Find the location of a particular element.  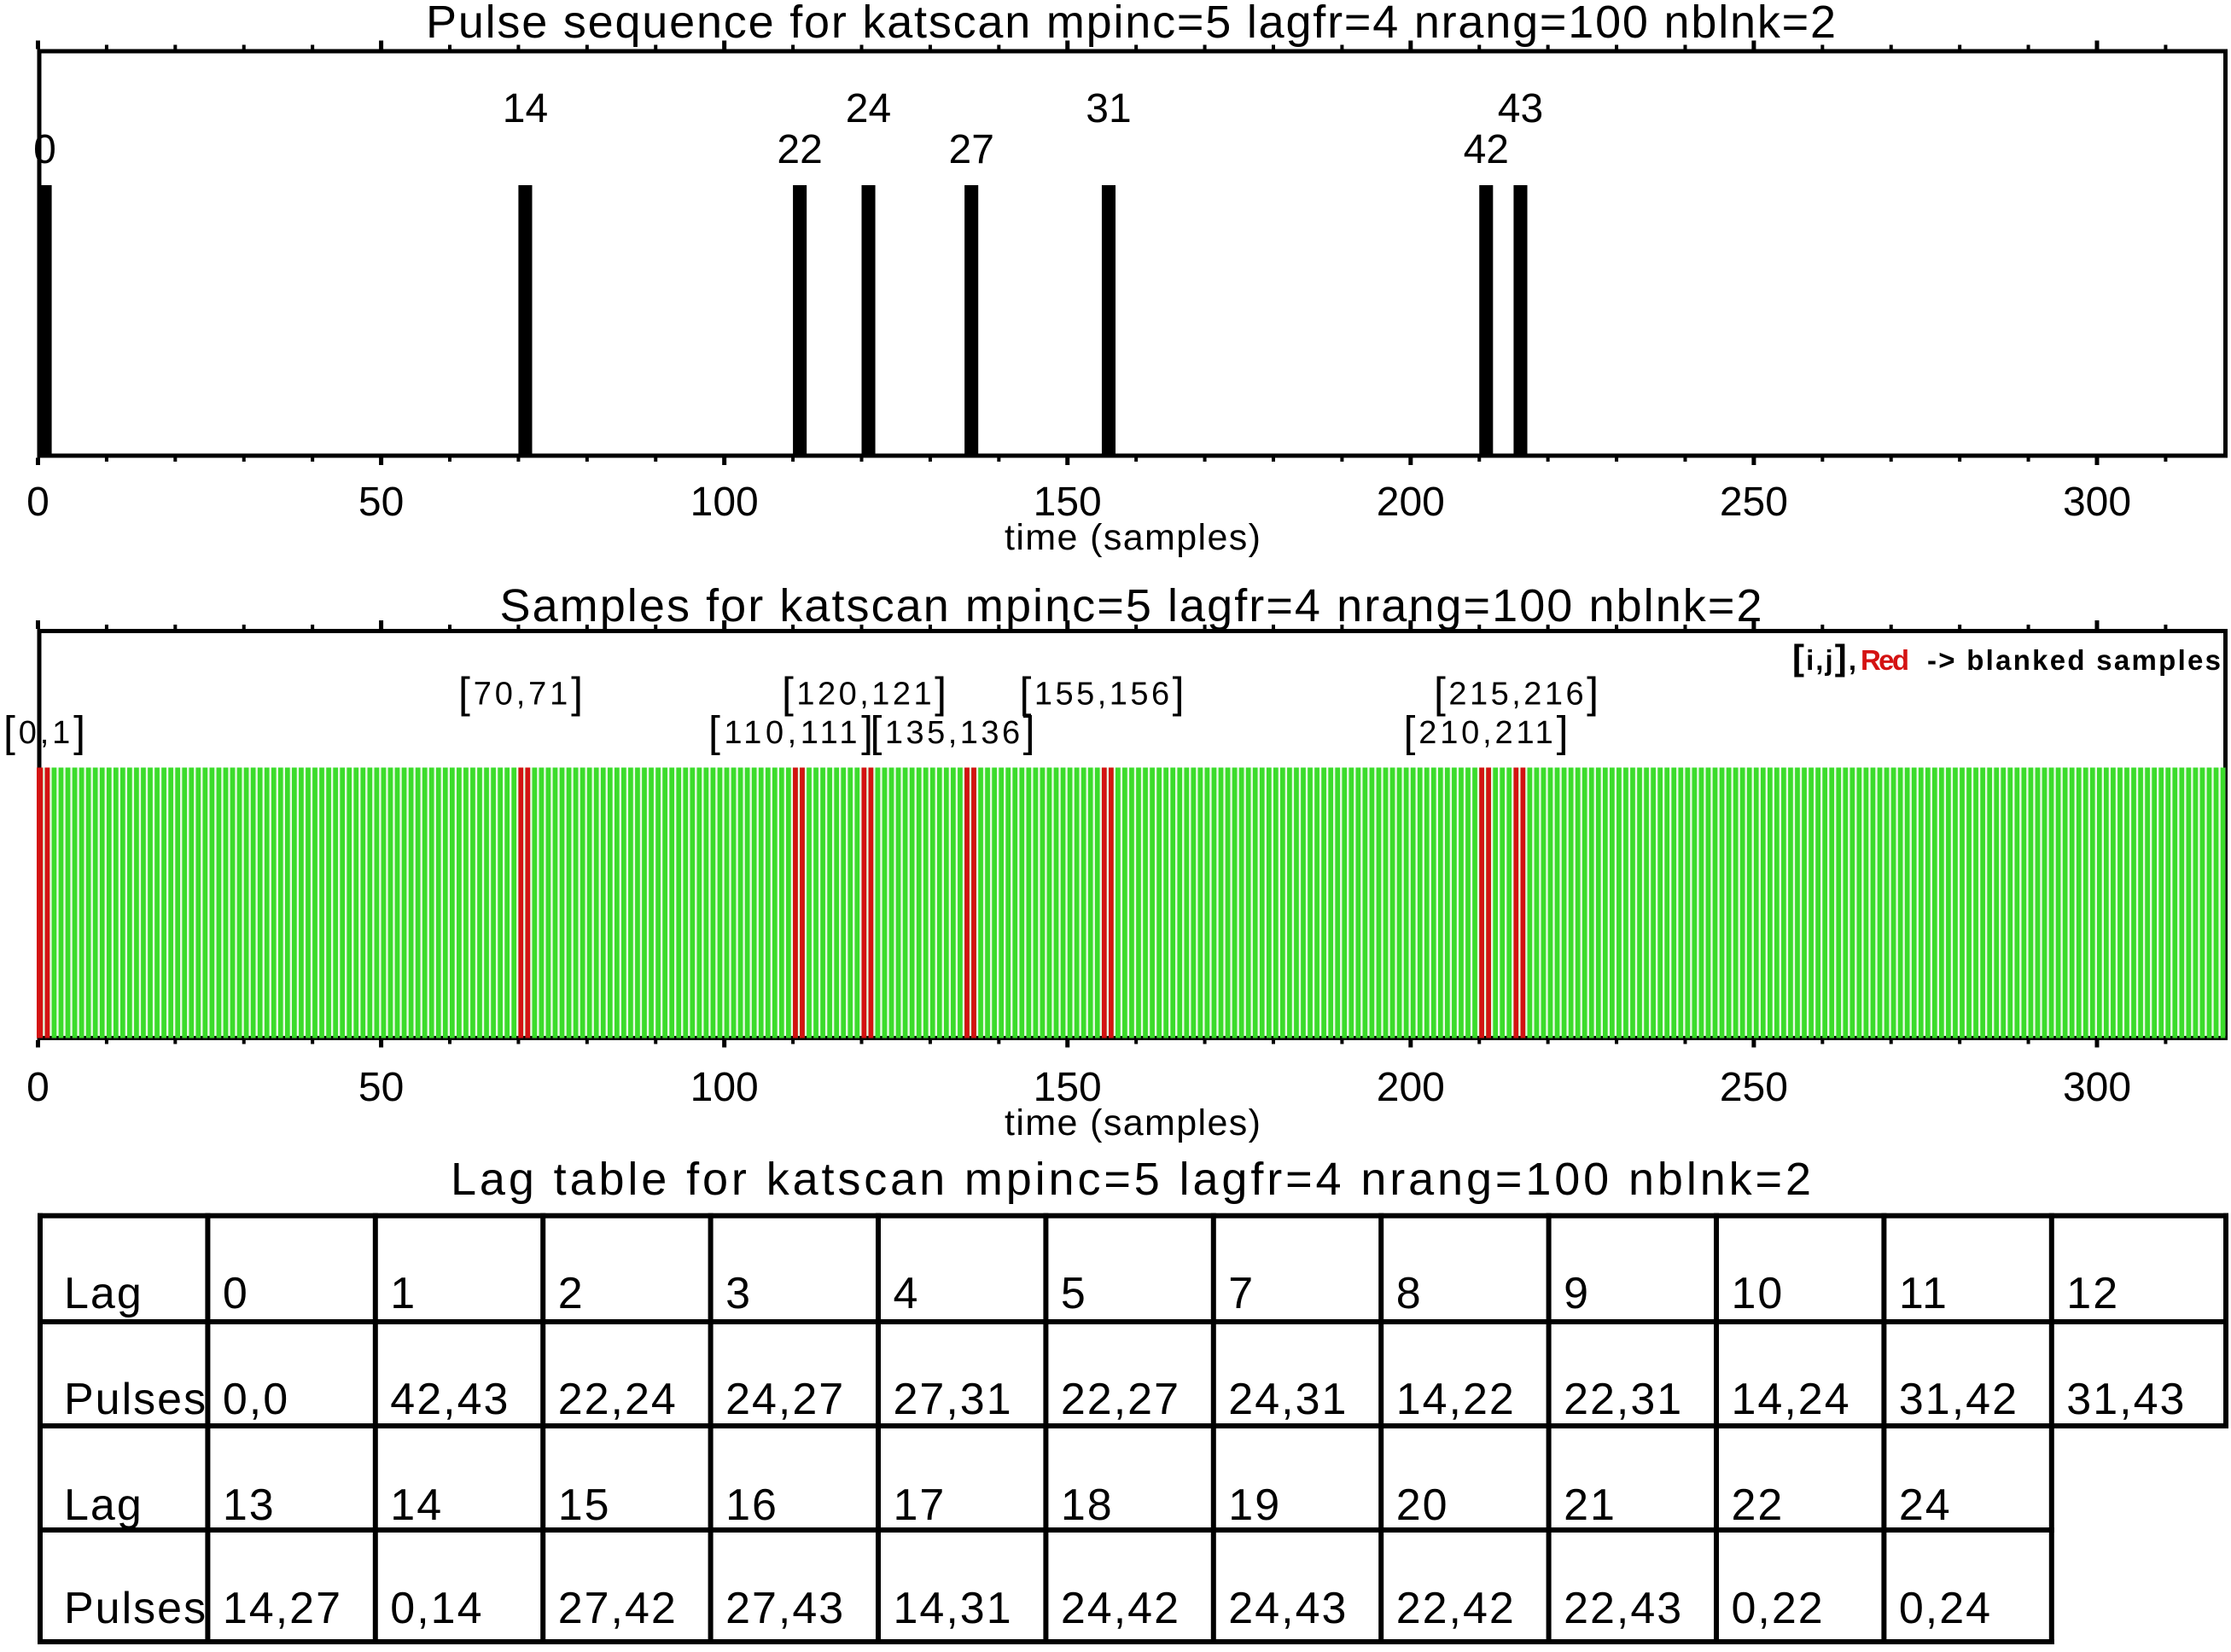

svg-text: 22,42 is located at coordinates (1456, 1608).